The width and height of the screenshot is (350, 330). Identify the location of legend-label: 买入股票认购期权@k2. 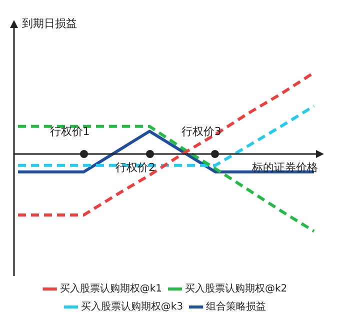
(236, 288).